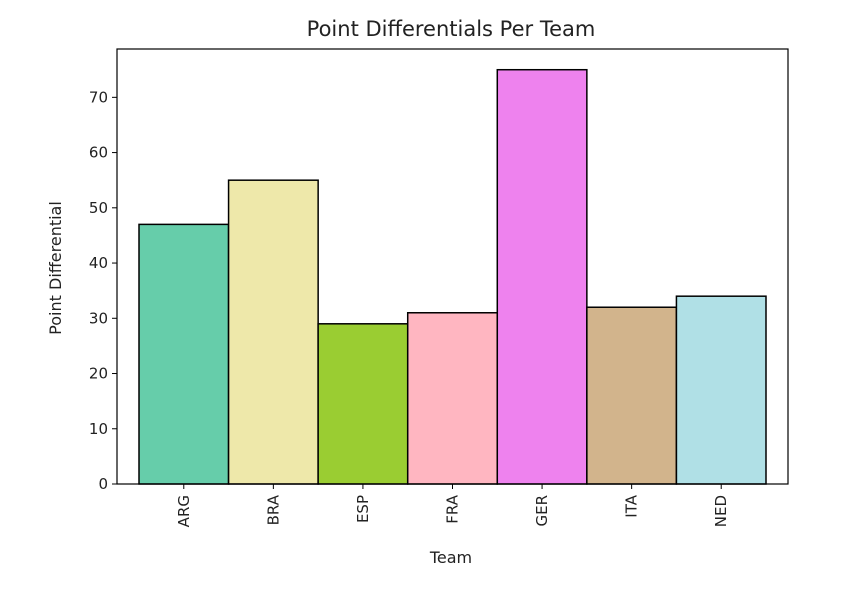 The width and height of the screenshot is (848, 598). I want to click on bar-ger, so click(542, 276).